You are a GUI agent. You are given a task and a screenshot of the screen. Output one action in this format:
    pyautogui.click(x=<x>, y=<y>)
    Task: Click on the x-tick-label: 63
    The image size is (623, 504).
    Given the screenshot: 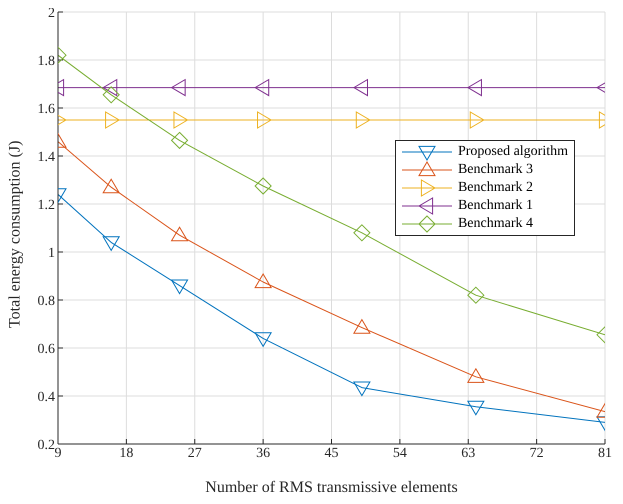 What is the action you would take?
    pyautogui.click(x=468, y=453)
    